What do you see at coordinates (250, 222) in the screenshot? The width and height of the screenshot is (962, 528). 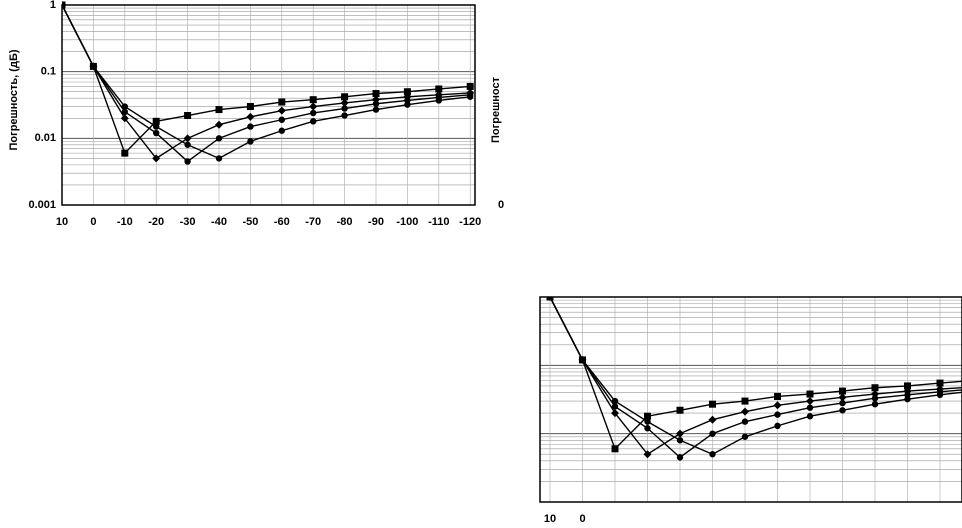 I see `x-tick-label: -50` at bounding box center [250, 222].